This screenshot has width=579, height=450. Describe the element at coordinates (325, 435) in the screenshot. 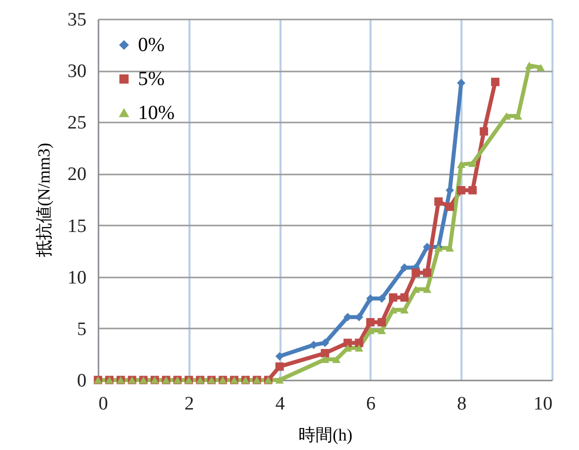

I see `x-axis-title: 時間(h)` at that location.